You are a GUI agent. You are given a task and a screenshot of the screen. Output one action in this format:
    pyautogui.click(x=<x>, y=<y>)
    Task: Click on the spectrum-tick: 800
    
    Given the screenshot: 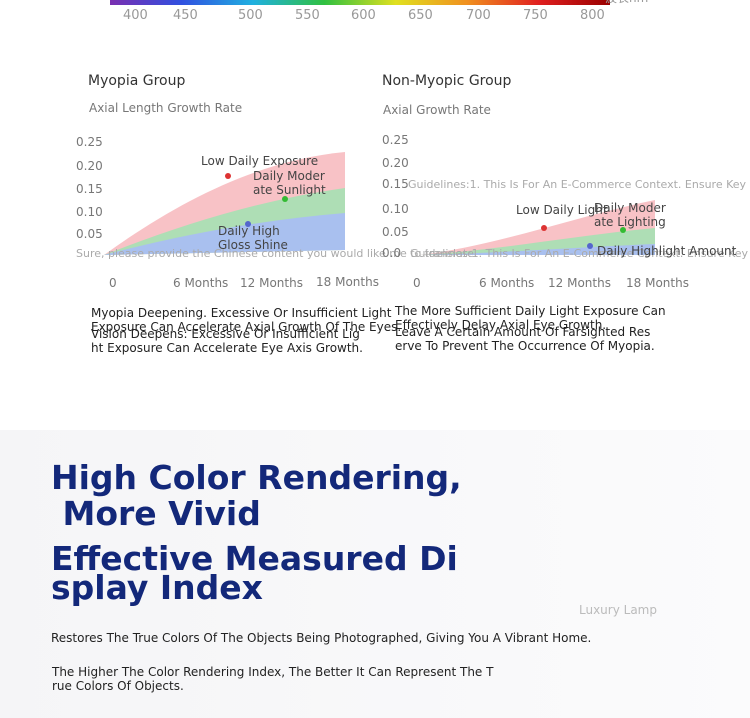 What is the action you would take?
    pyautogui.click(x=592, y=15)
    